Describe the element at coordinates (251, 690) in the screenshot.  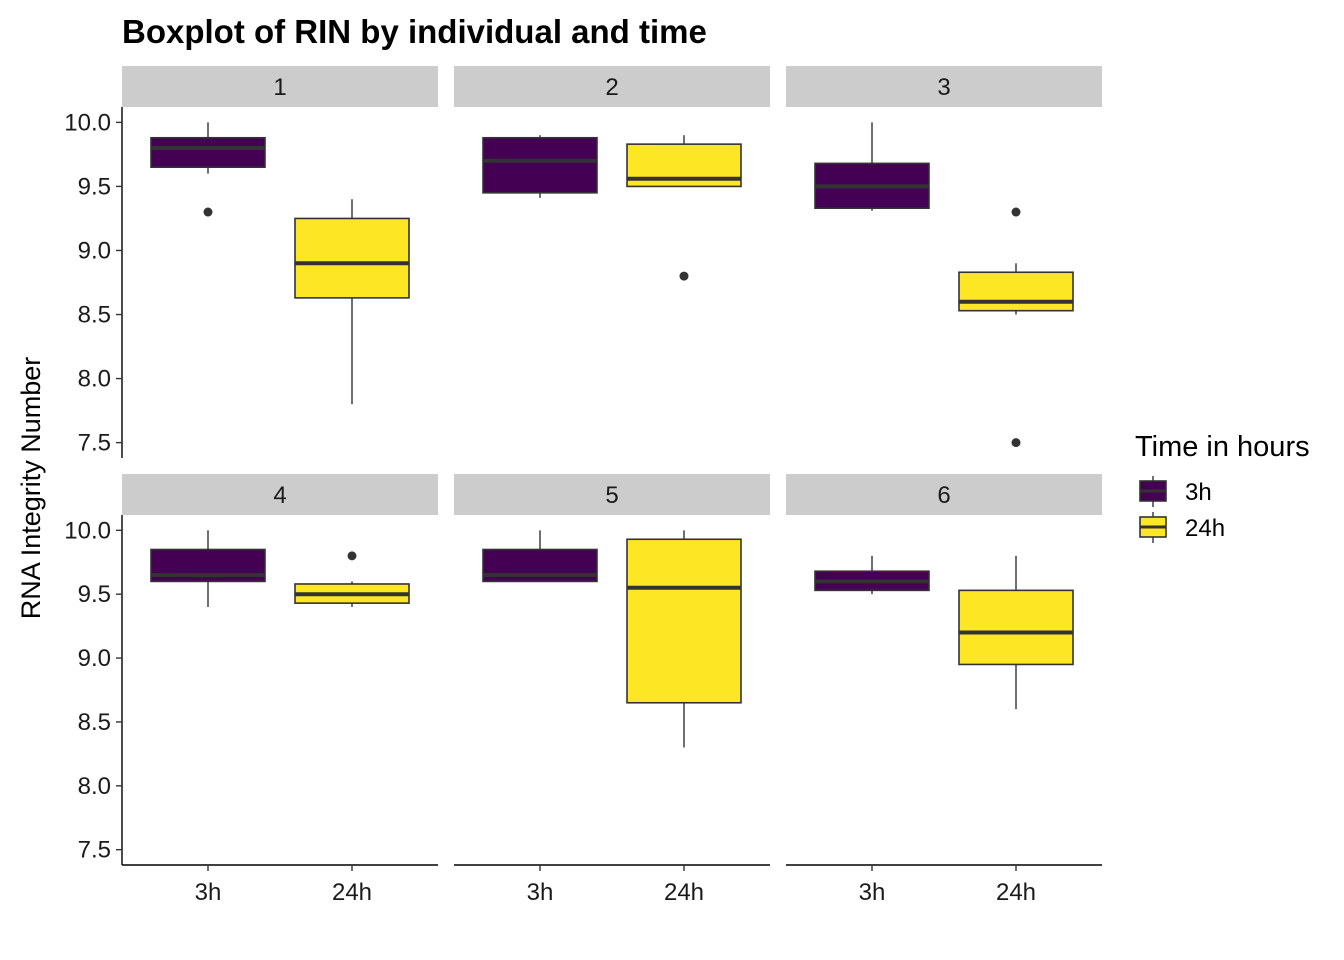
I see `facet-panel-4: 4 7.5 8.0 8.5 9.0 9.5 10.0 3h 24h` at that location.